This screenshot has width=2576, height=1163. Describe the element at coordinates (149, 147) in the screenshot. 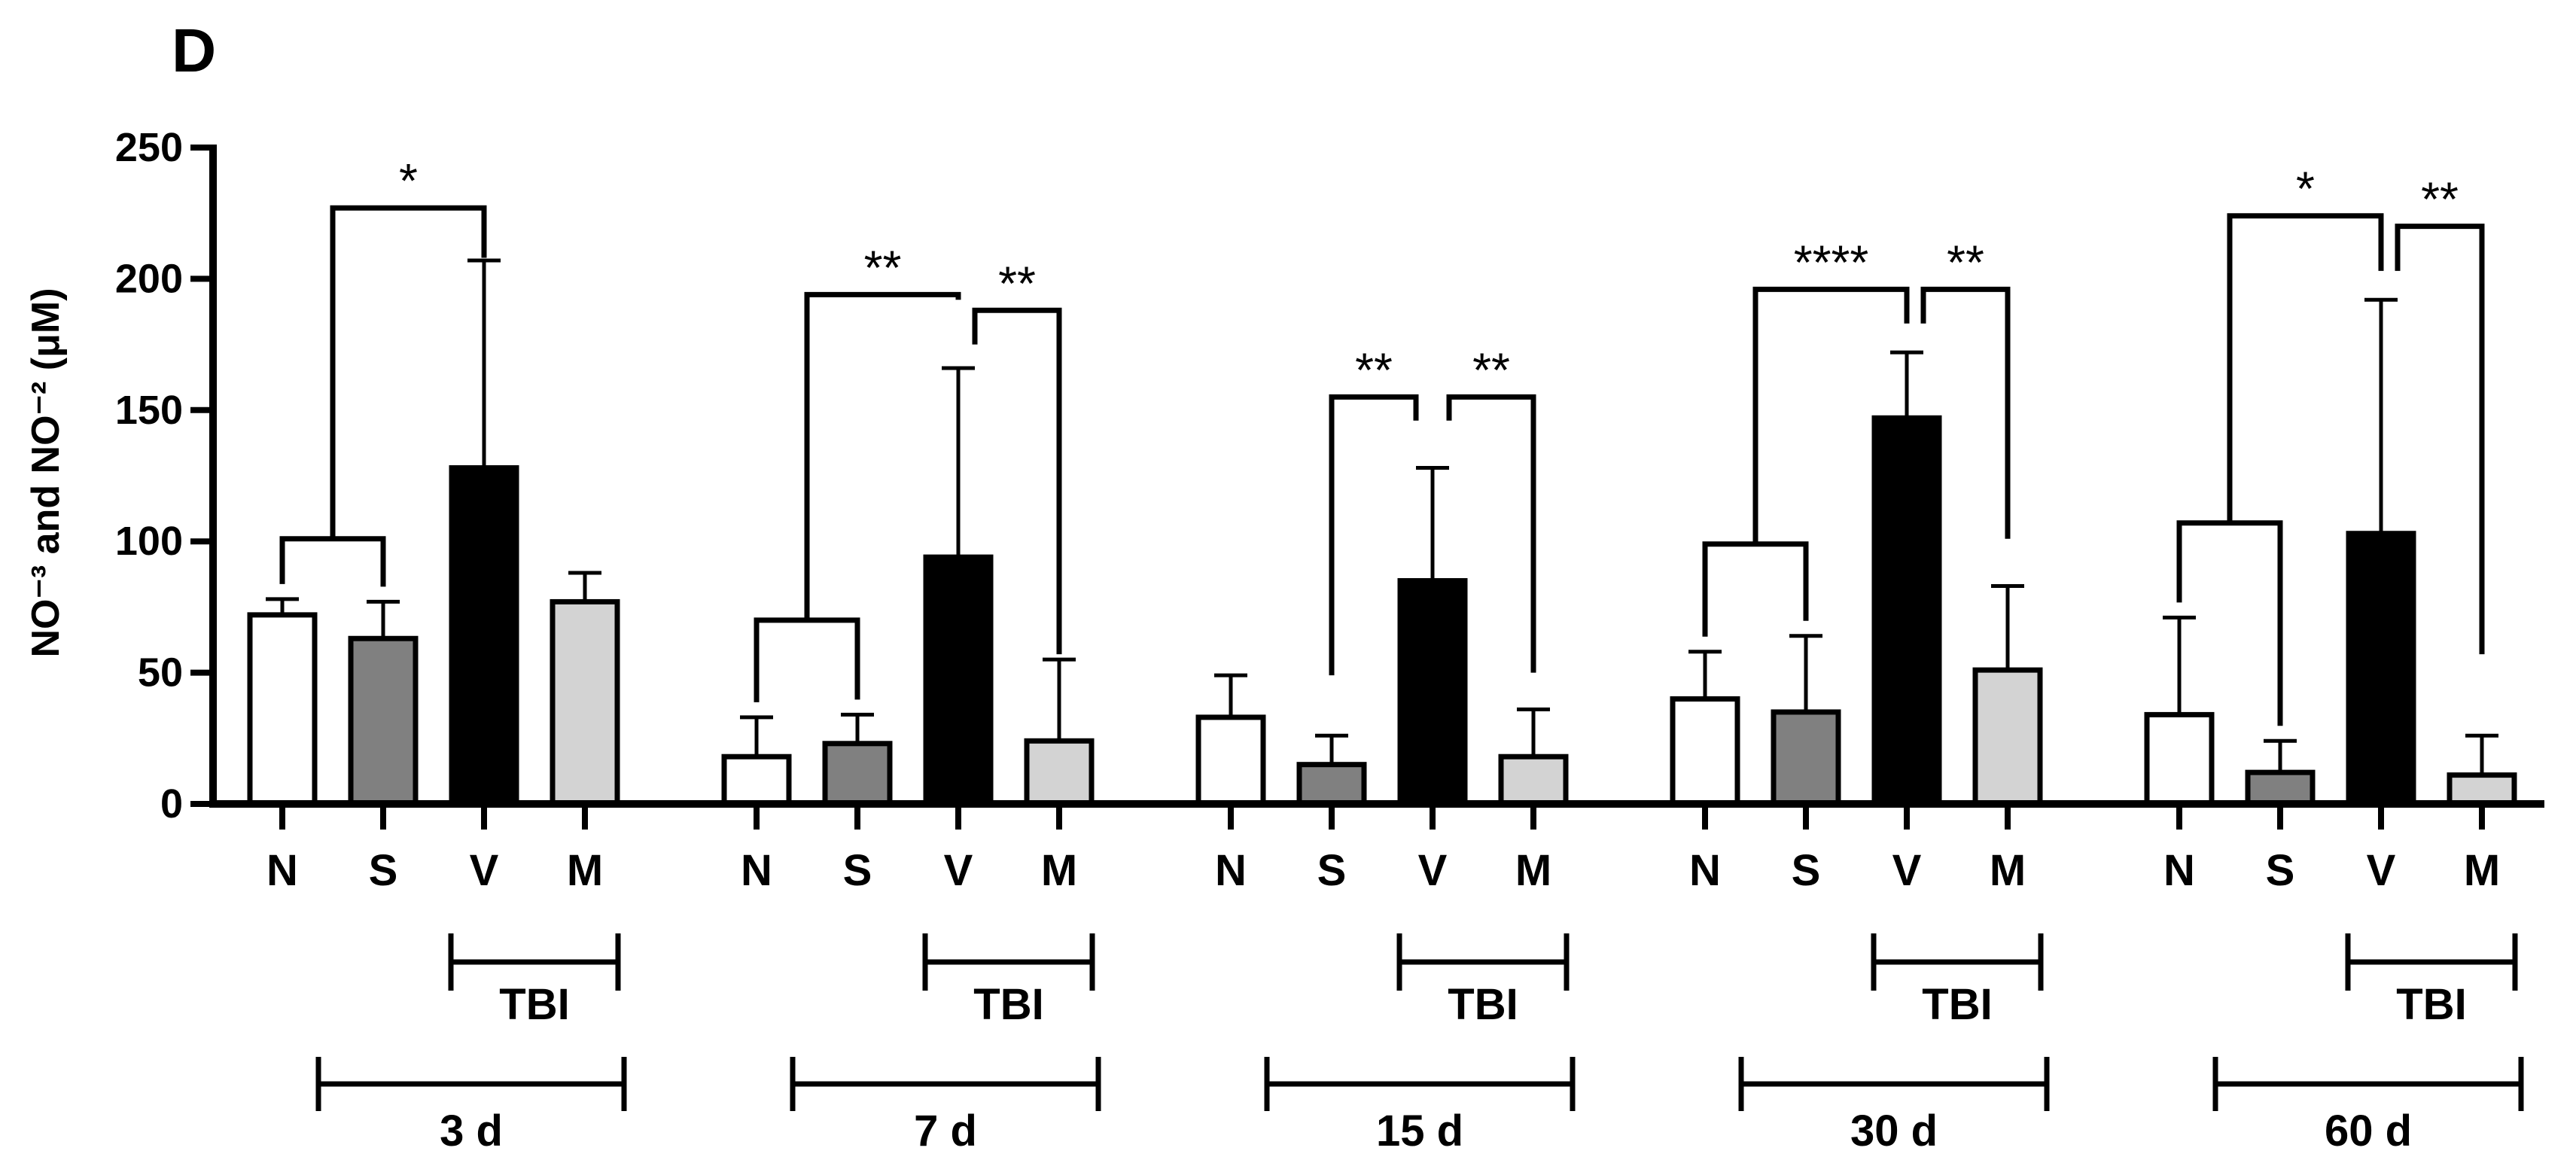

I see `y-tick-label: 250` at that location.